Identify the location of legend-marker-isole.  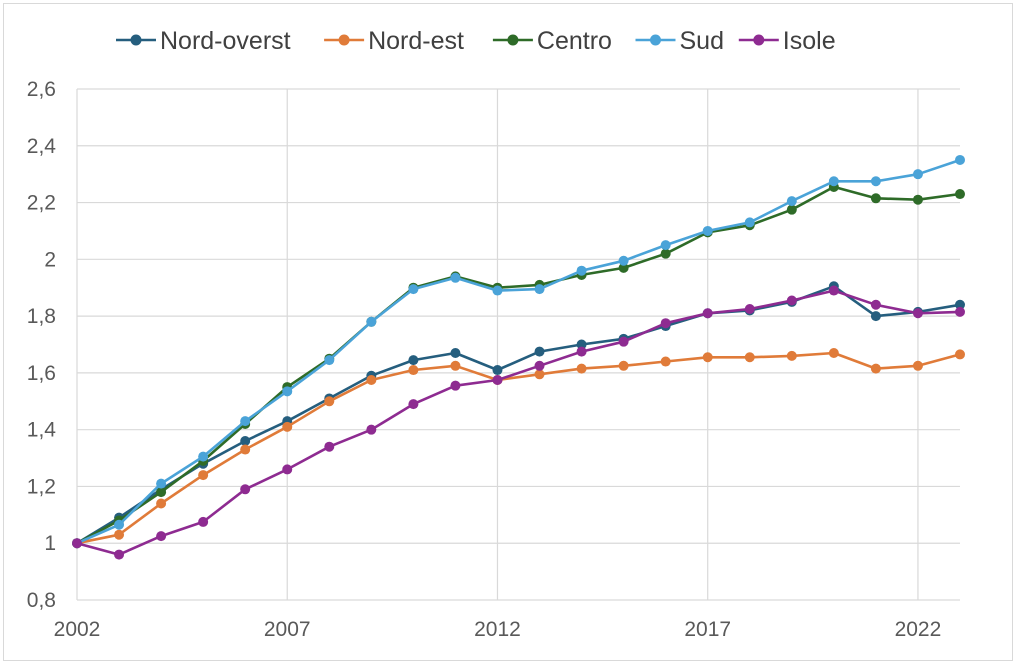
(759, 40).